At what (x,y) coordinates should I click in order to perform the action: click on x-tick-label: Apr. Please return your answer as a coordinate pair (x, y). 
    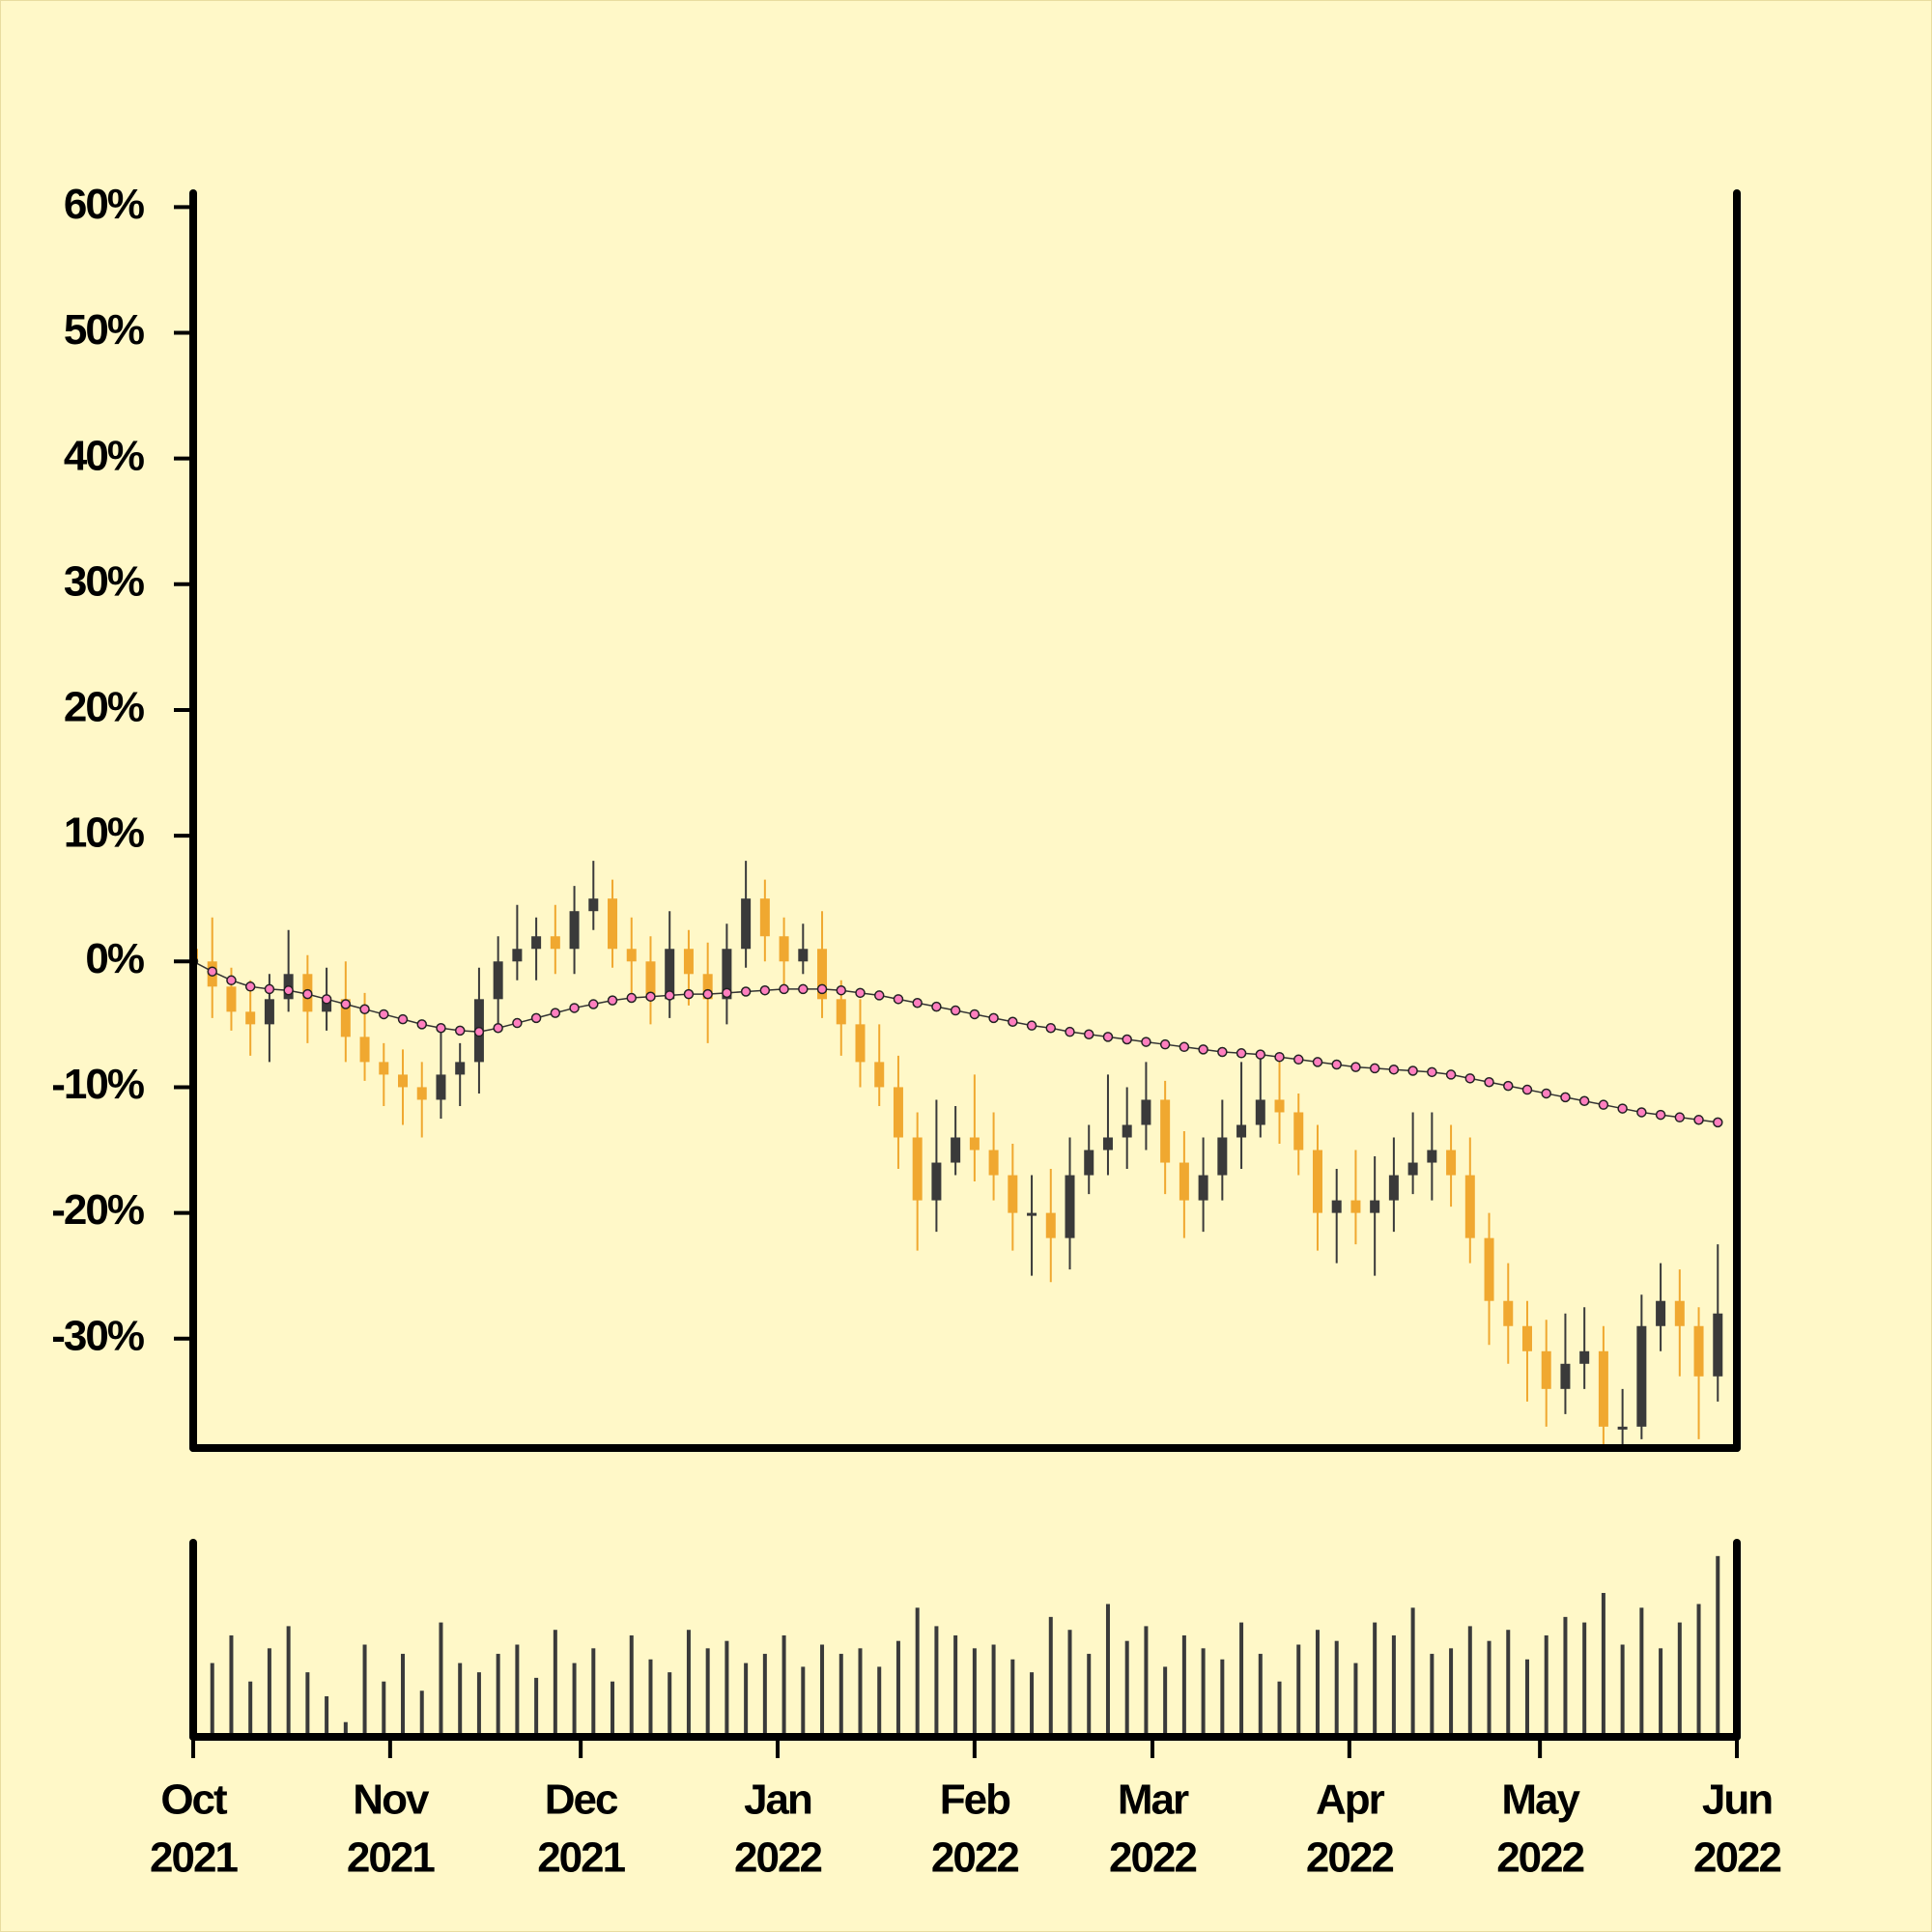
    Looking at the image, I should click on (1350, 1800).